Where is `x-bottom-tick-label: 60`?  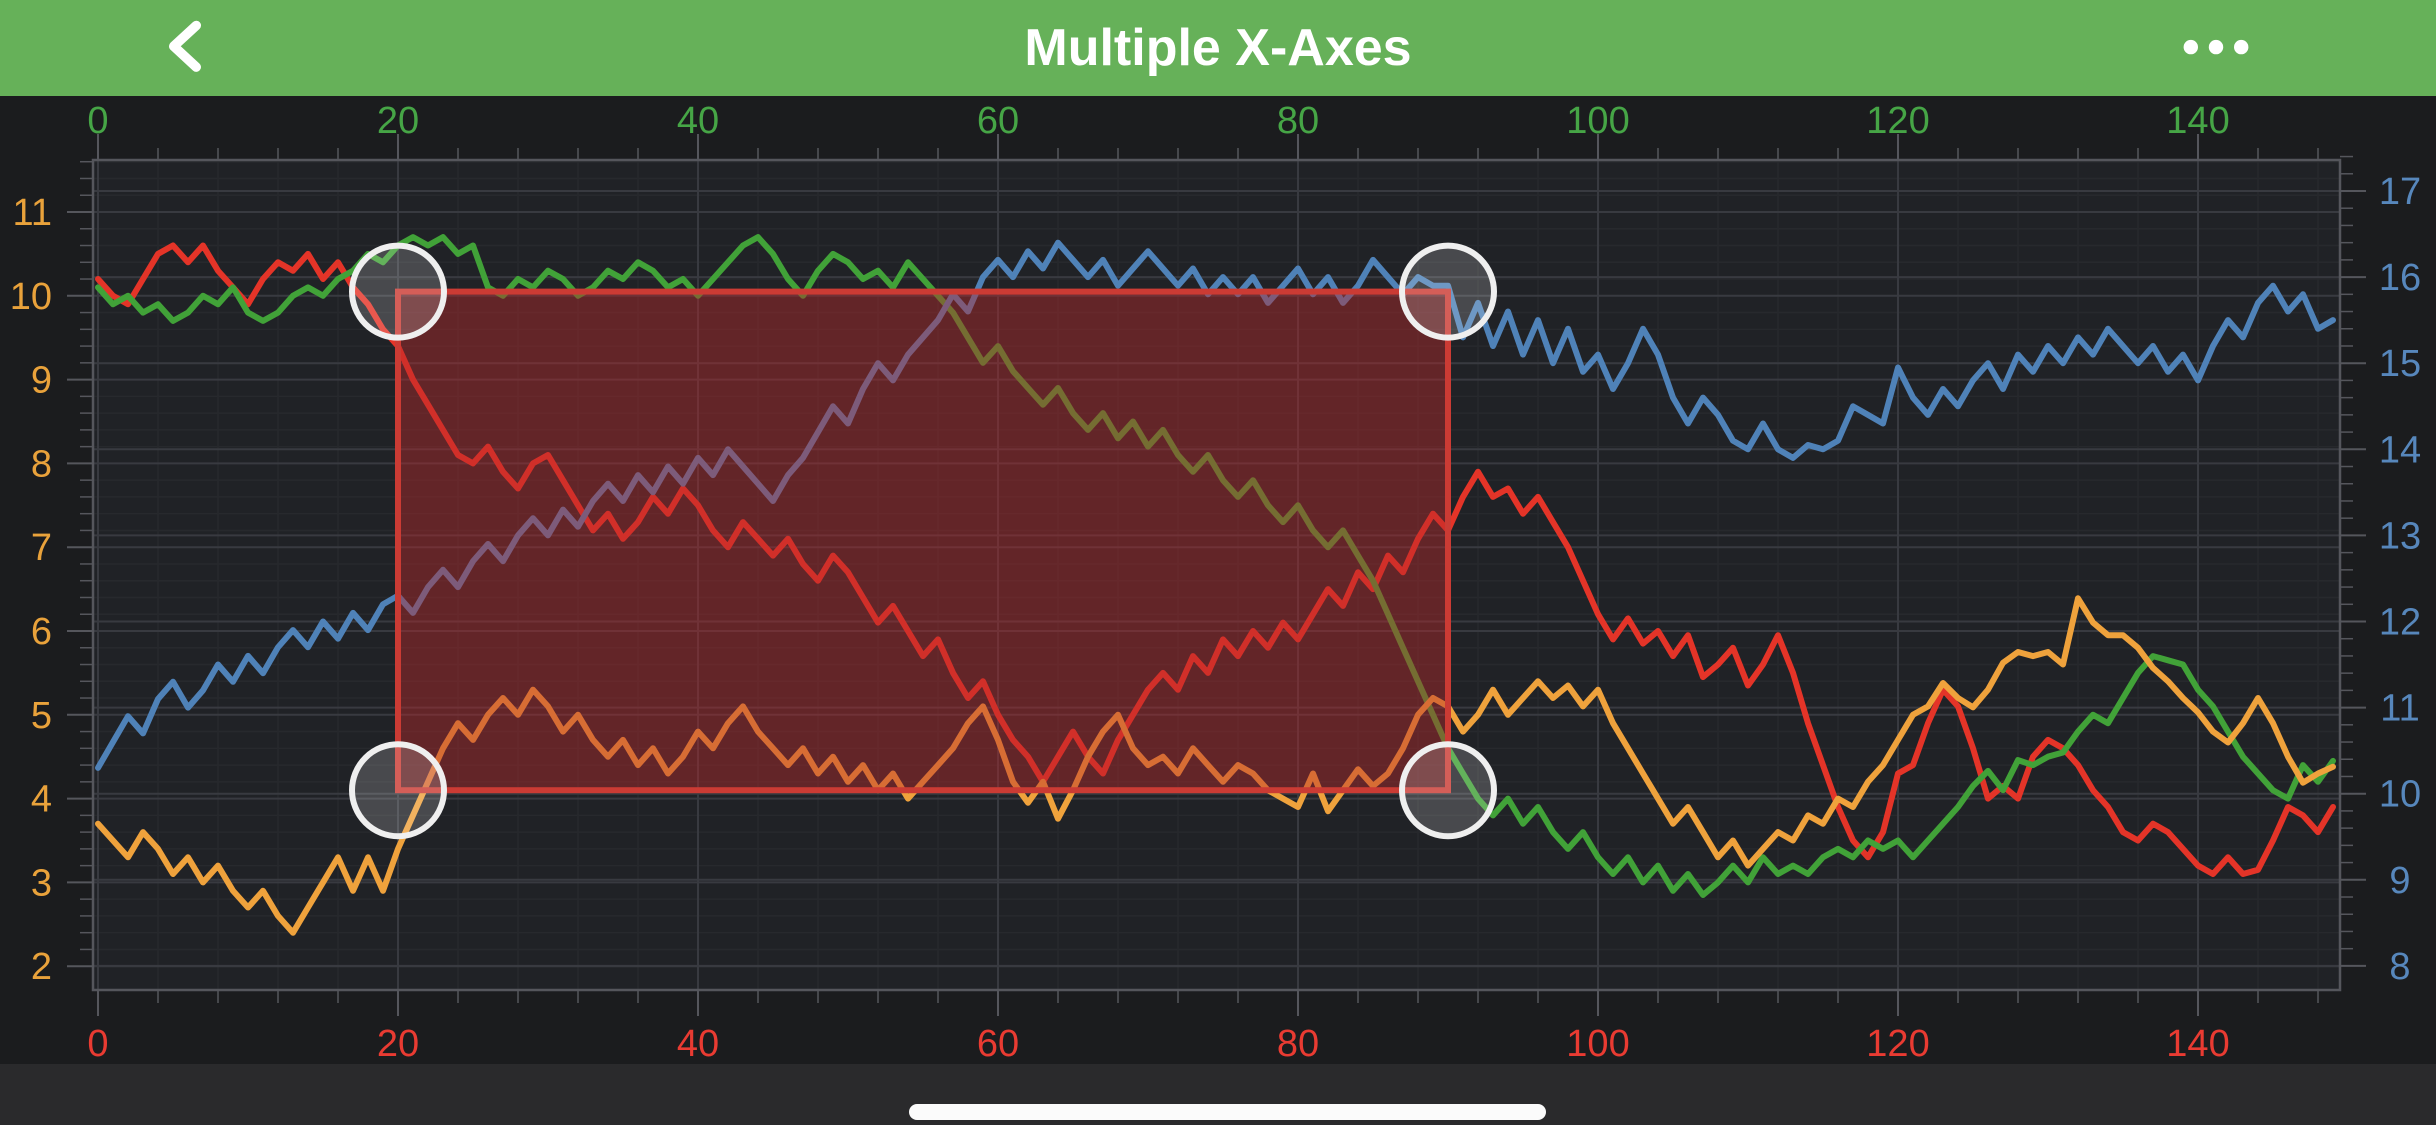 x-bottom-tick-label: 60 is located at coordinates (998, 1044).